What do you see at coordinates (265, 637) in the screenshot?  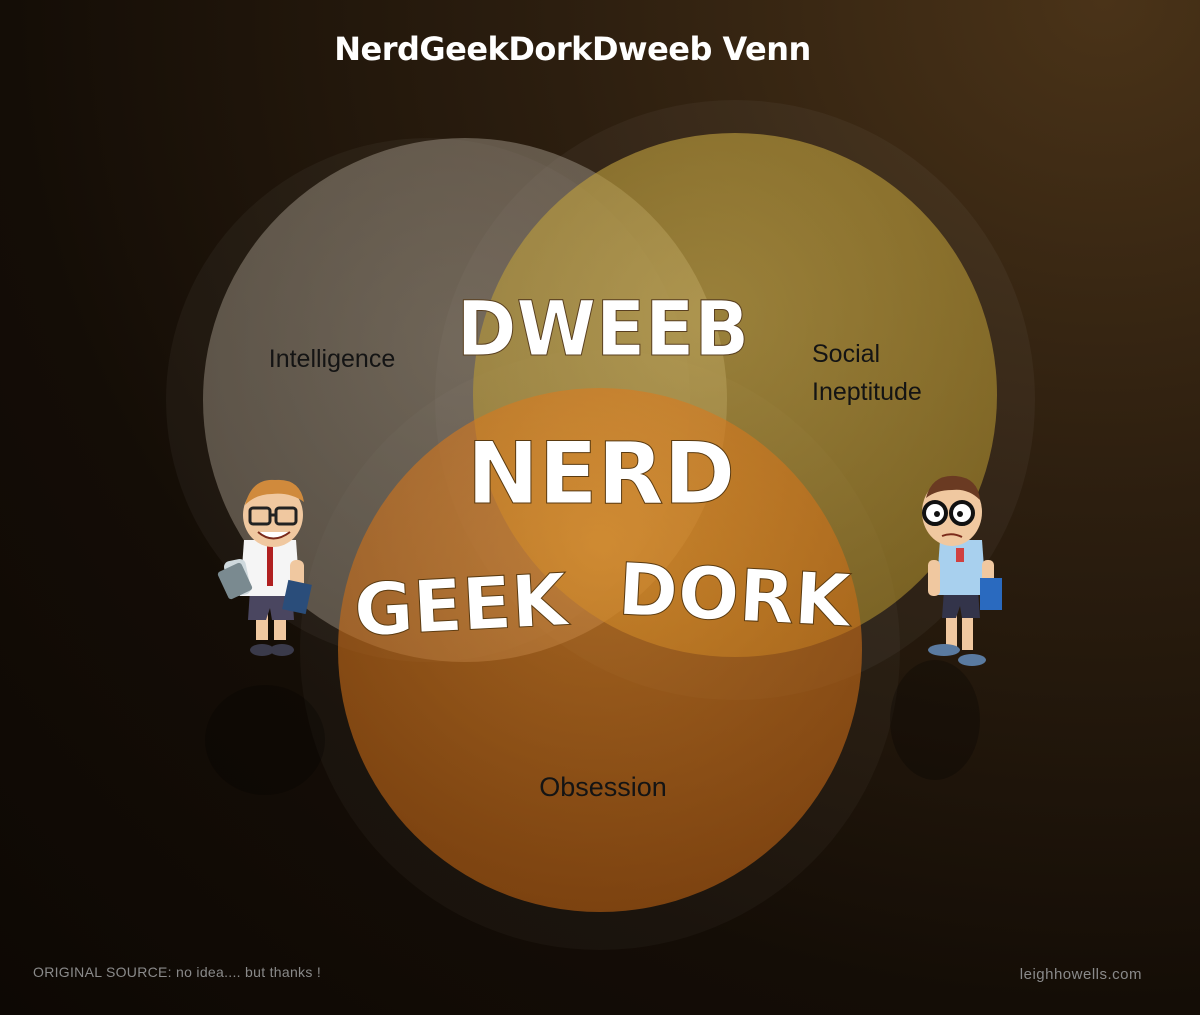 I see `geek-character-illustration` at bounding box center [265, 637].